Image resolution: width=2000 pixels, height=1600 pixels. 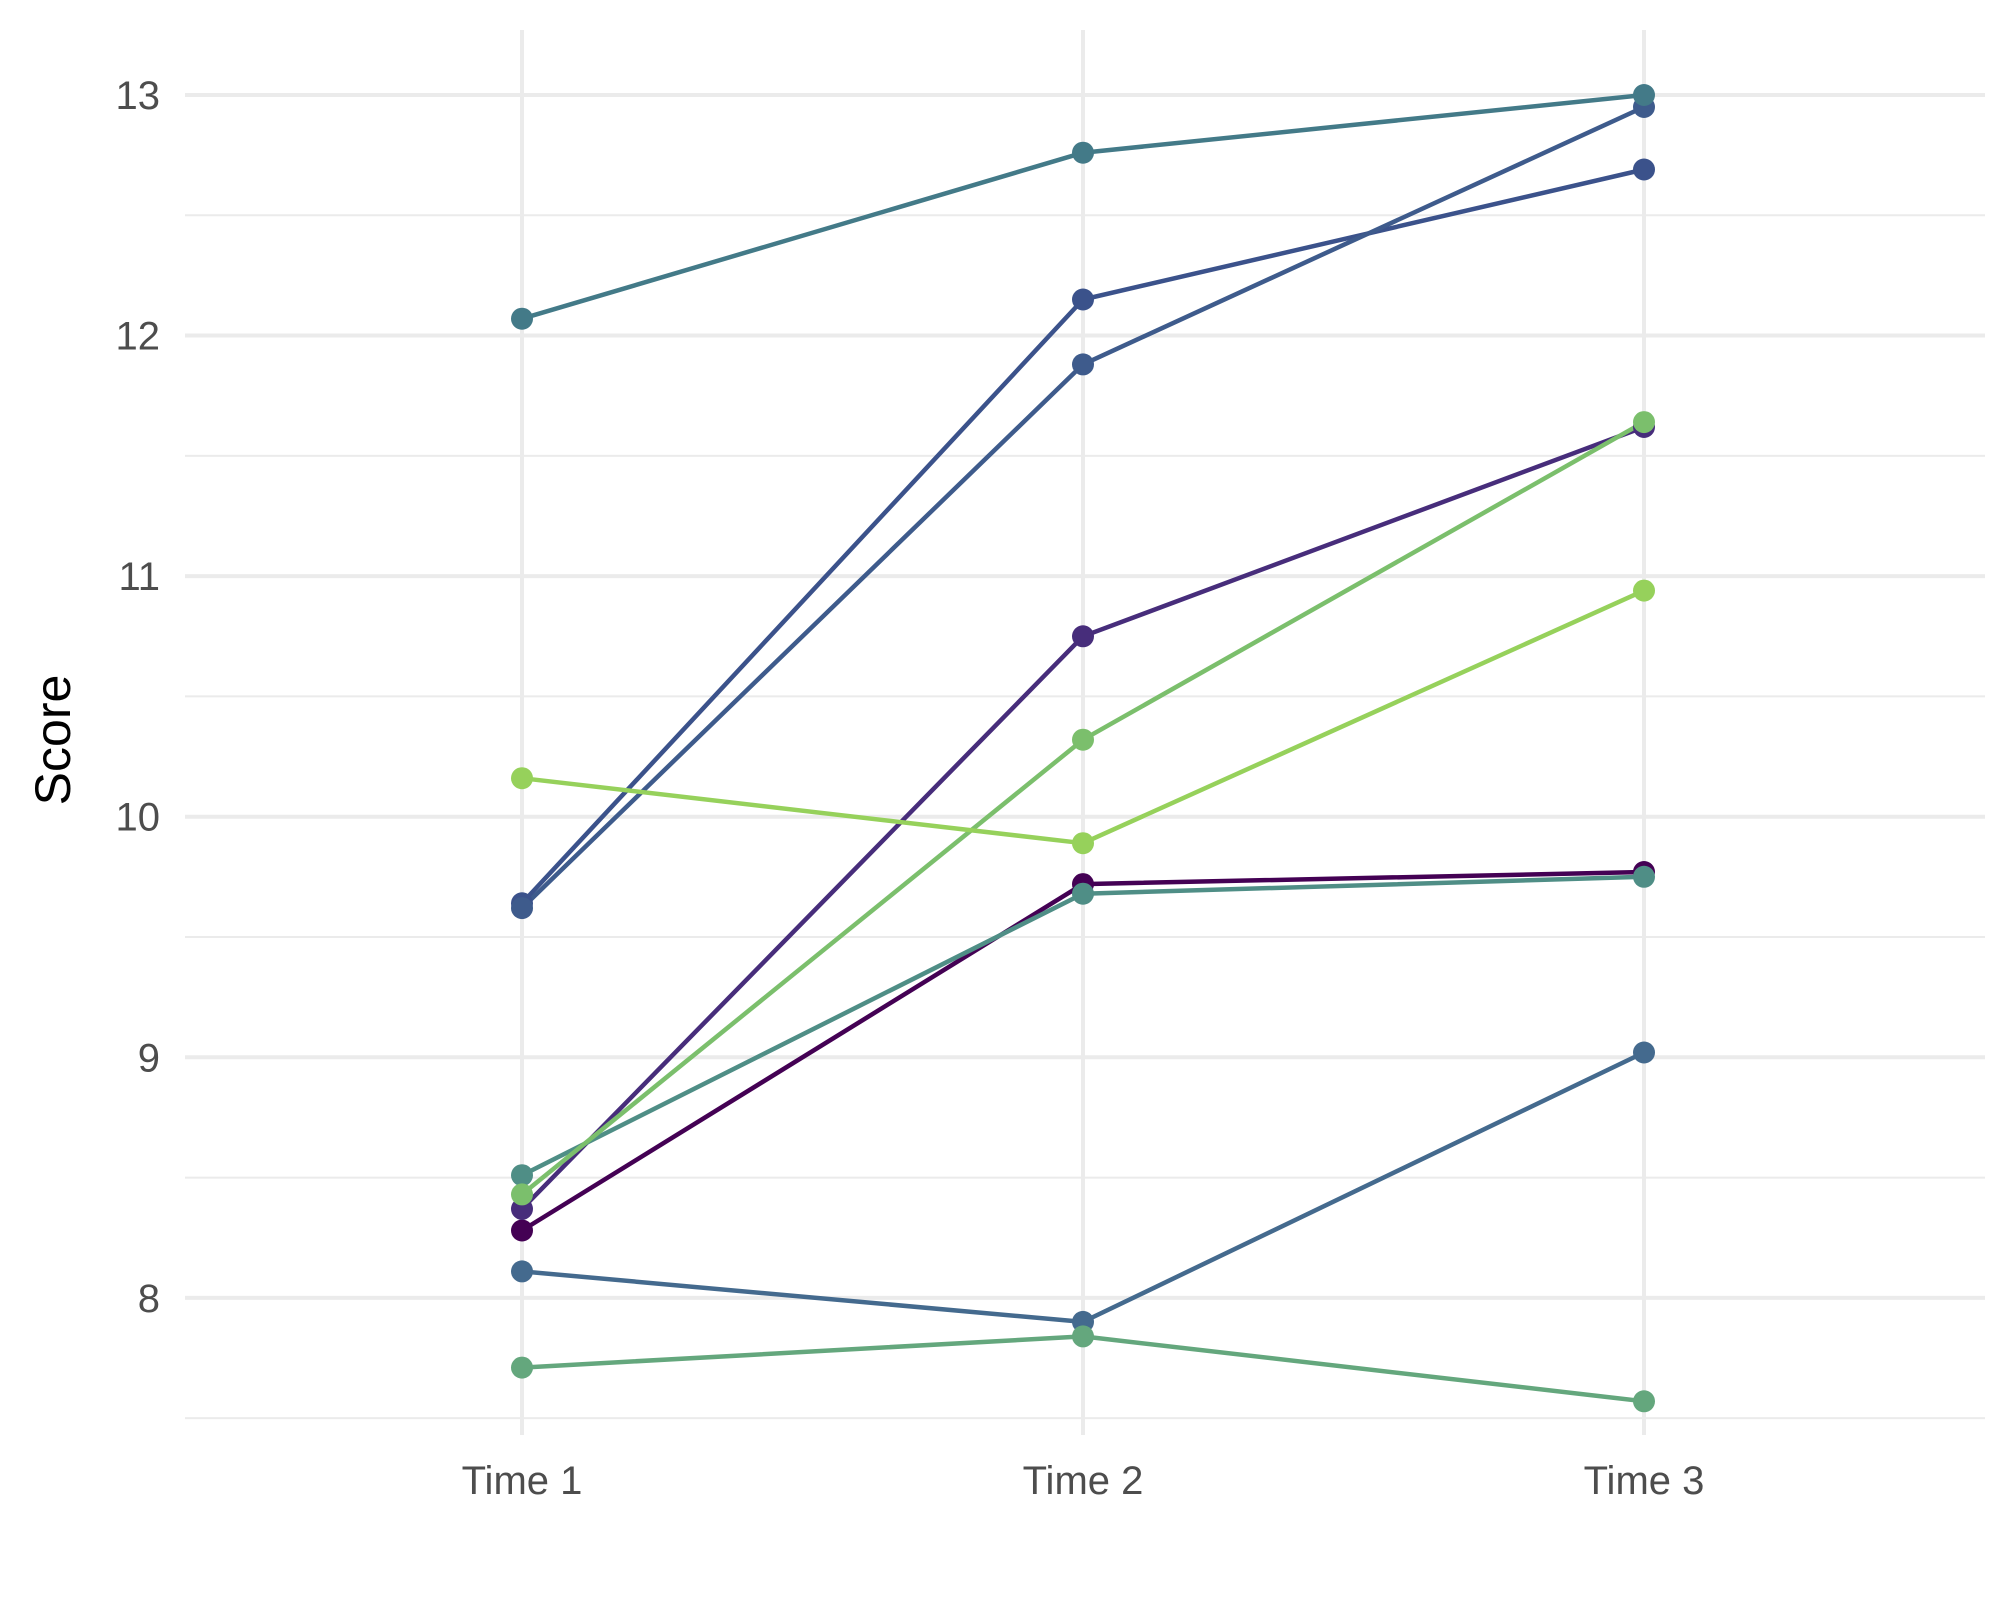 I want to click on data-point-s10-t1, so click(x=522, y=778).